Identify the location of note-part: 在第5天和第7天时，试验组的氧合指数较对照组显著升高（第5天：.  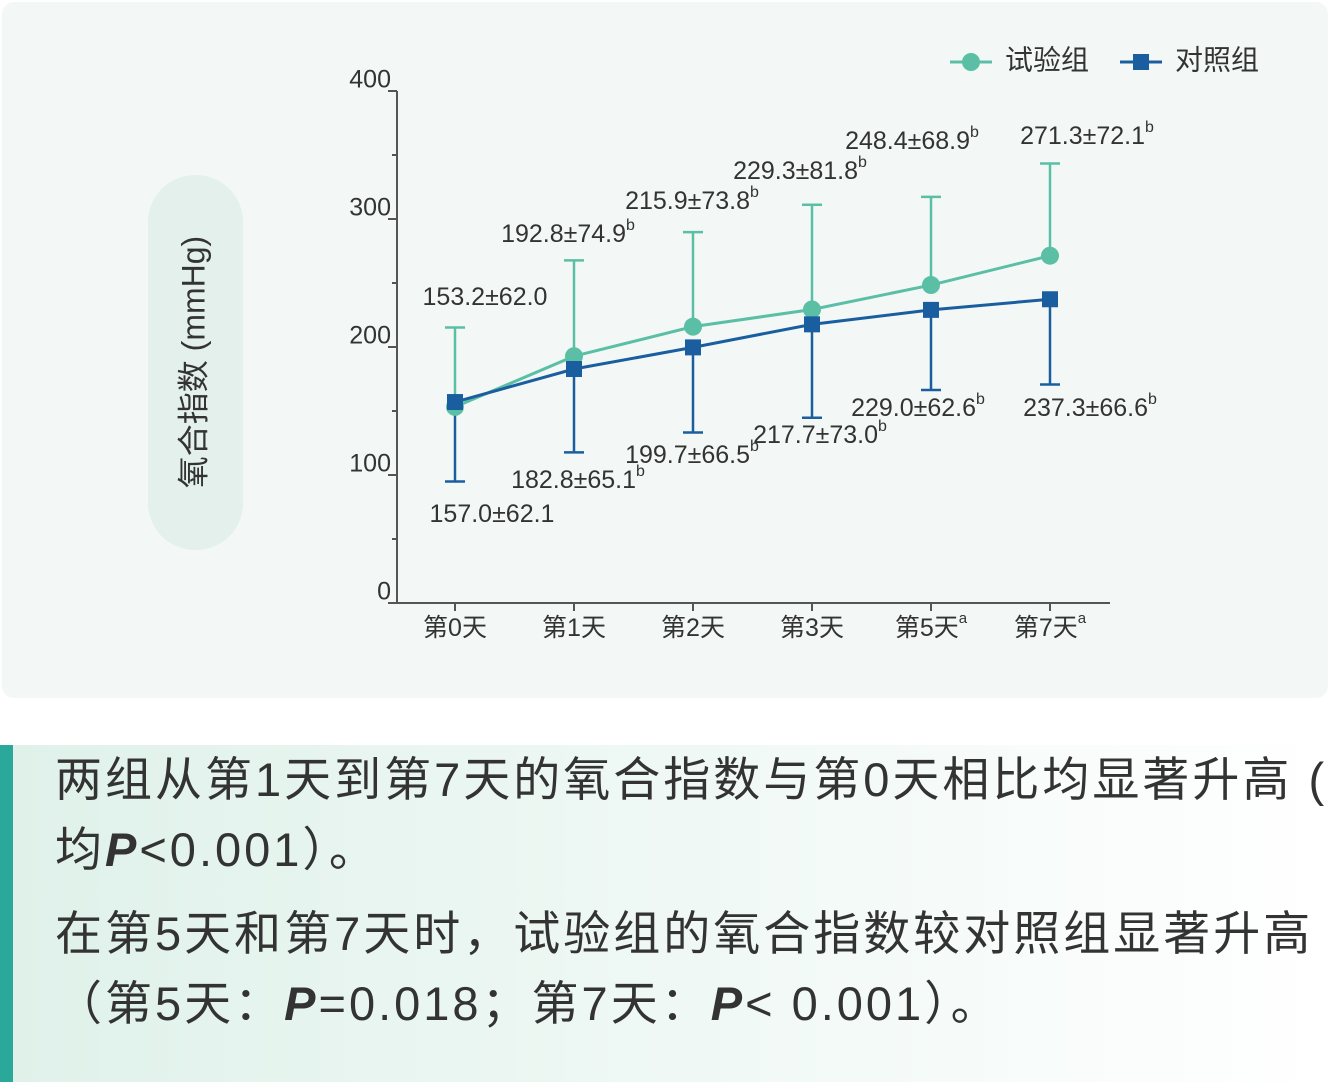
(684, 968).